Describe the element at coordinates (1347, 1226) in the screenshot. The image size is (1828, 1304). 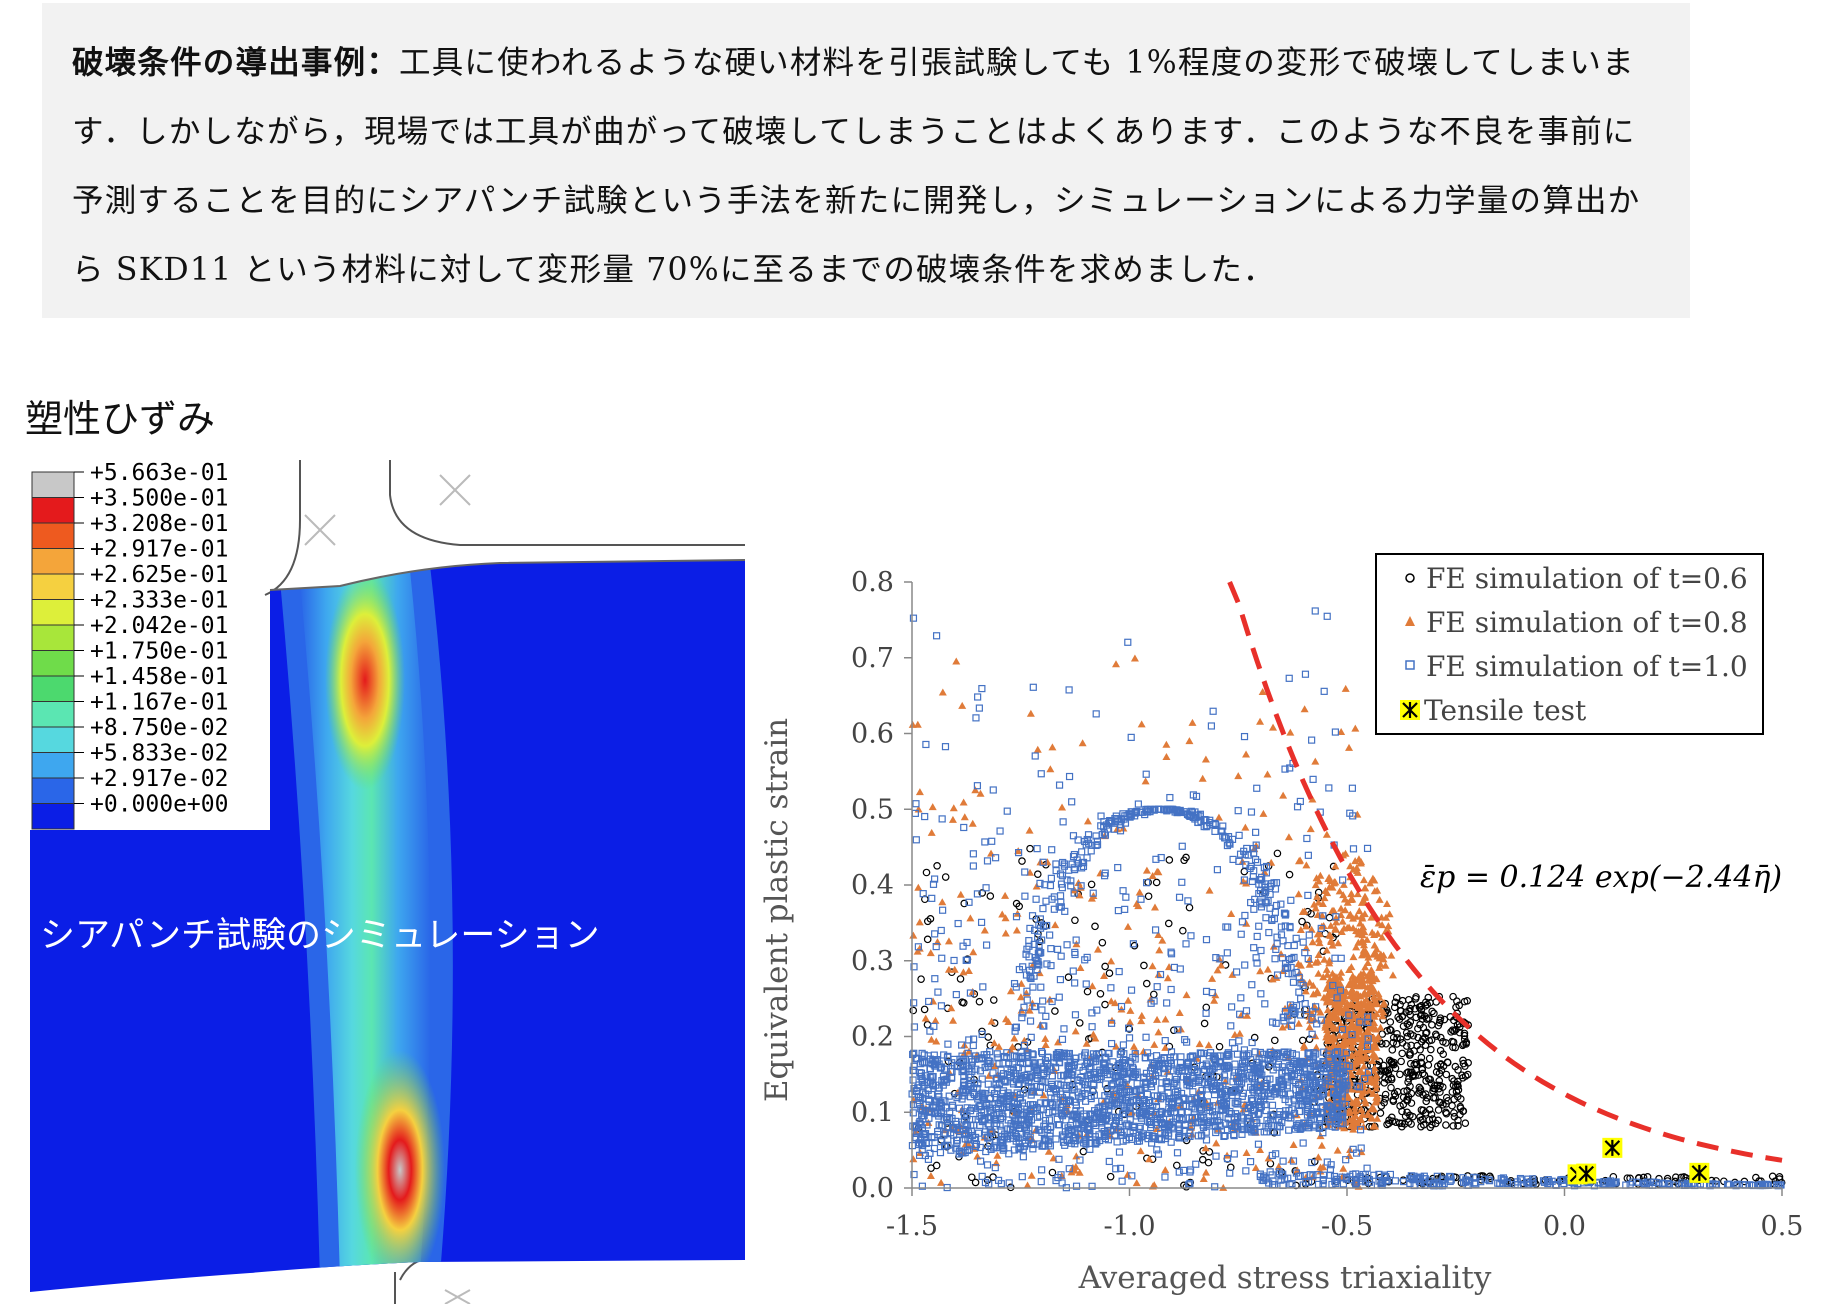
I see `x-tick-label: -0.5` at that location.